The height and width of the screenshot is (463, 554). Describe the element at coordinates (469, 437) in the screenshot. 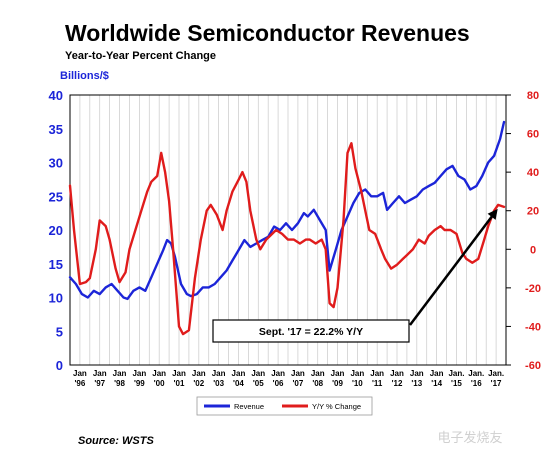

I see `watermark: 电子发烧友` at that location.